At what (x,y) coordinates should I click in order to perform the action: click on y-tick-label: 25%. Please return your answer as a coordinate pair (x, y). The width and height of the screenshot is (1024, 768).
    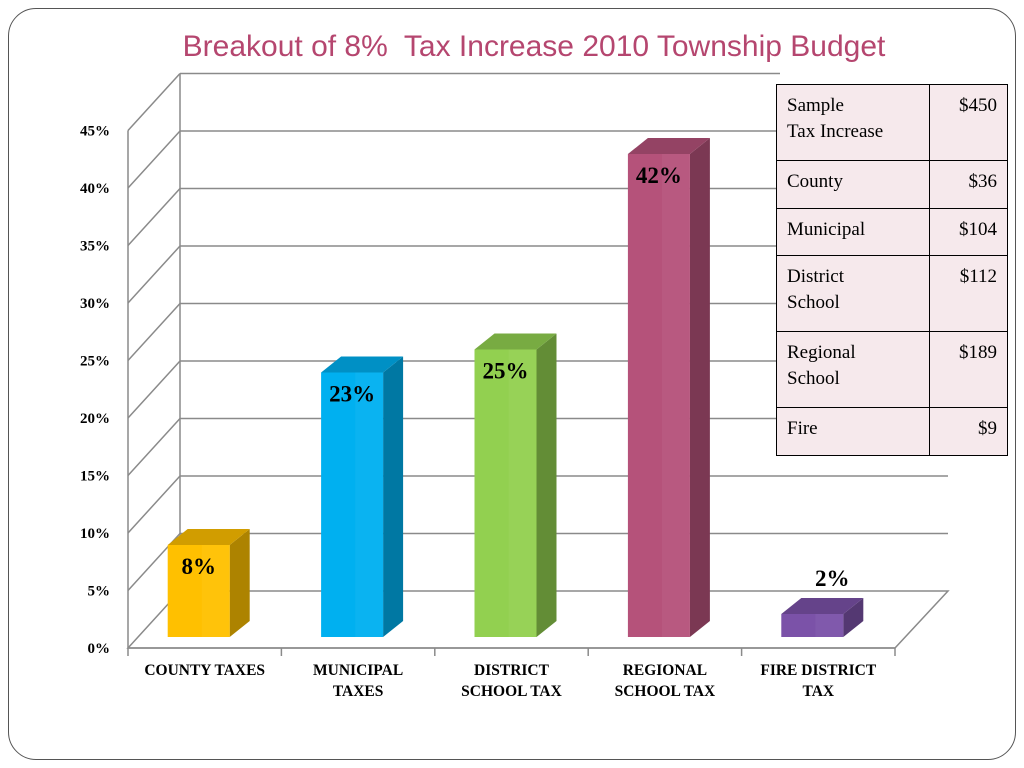
    Looking at the image, I should click on (95, 362).